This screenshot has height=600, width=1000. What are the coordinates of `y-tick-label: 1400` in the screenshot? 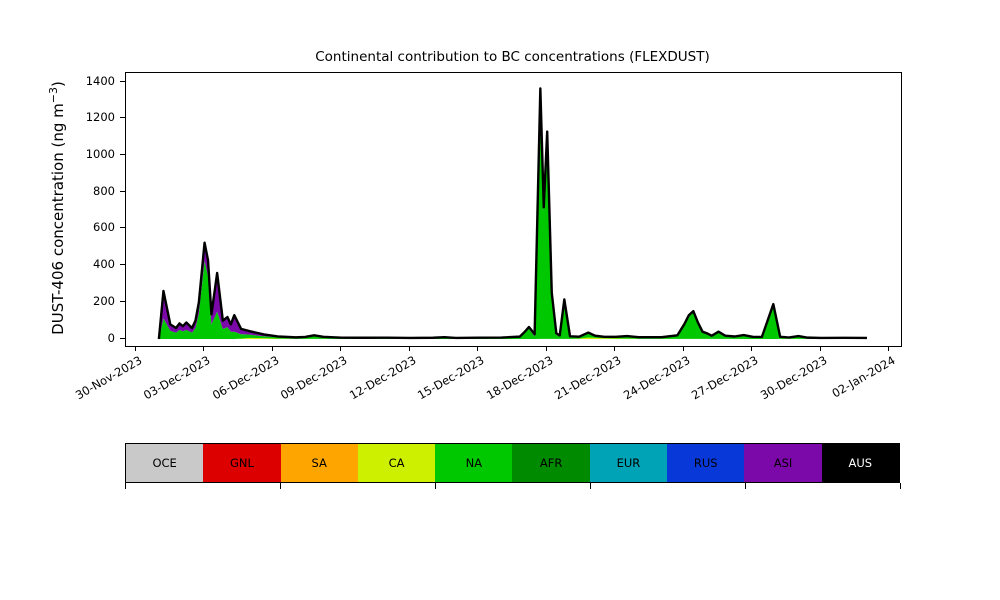 It's located at (100, 80).